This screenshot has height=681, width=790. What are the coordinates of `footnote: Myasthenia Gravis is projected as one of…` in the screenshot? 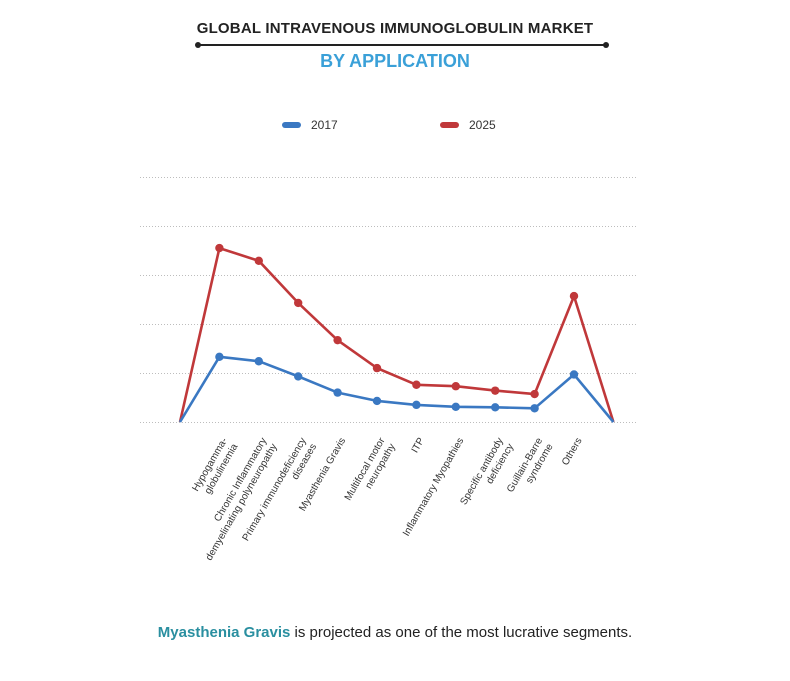 It's located at (395, 632).